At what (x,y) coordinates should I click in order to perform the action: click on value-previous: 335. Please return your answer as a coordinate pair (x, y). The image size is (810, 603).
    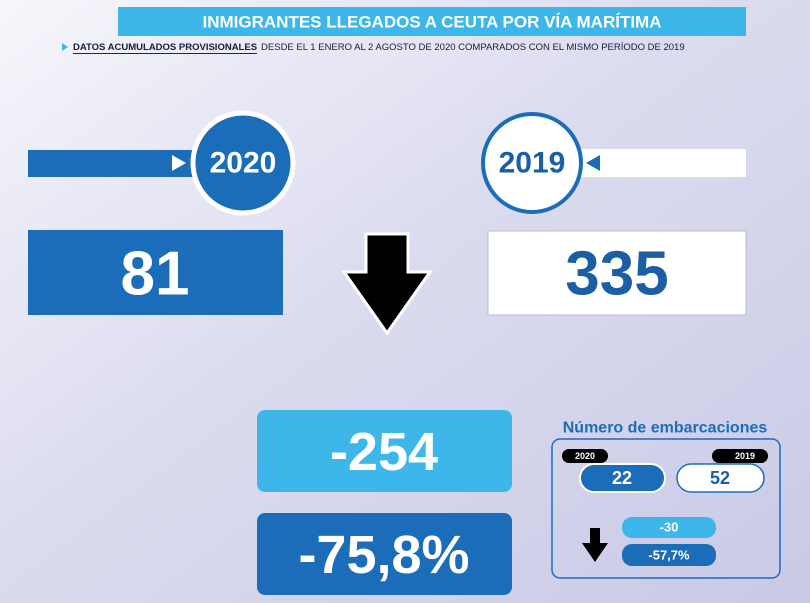
    Looking at the image, I should click on (616, 274).